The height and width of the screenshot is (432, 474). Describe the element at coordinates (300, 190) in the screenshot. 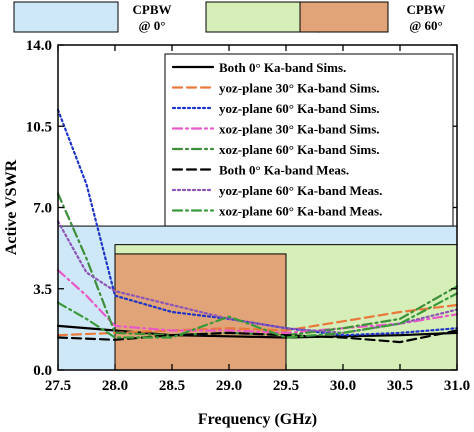

I see `legend-label-6: yoz-plane 60° Ka-band Meas.` at that location.